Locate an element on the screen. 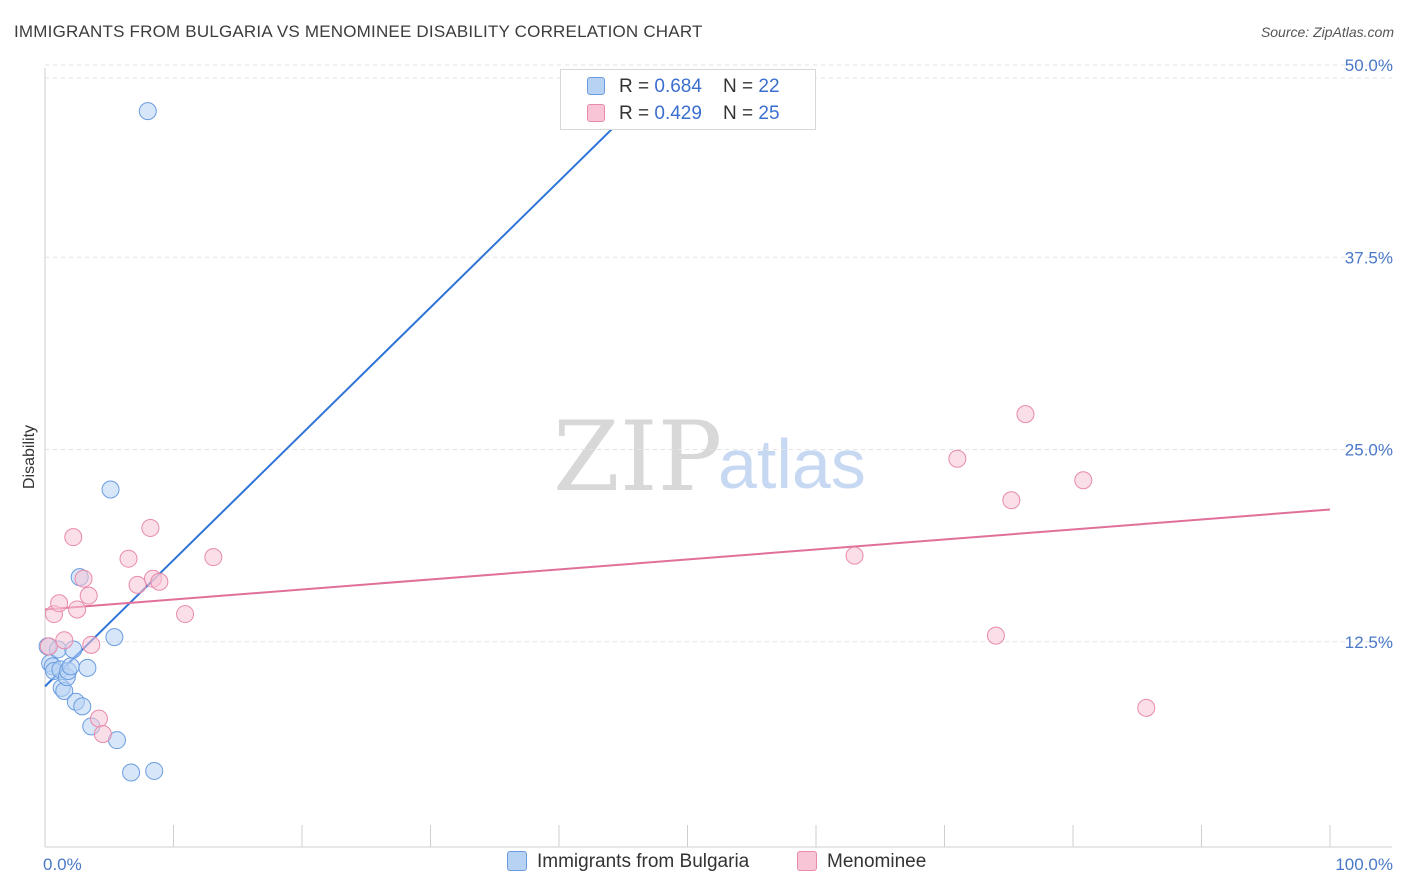 The width and height of the screenshot is (1406, 892). legend-swatch-pink is located at coordinates (596, 113).